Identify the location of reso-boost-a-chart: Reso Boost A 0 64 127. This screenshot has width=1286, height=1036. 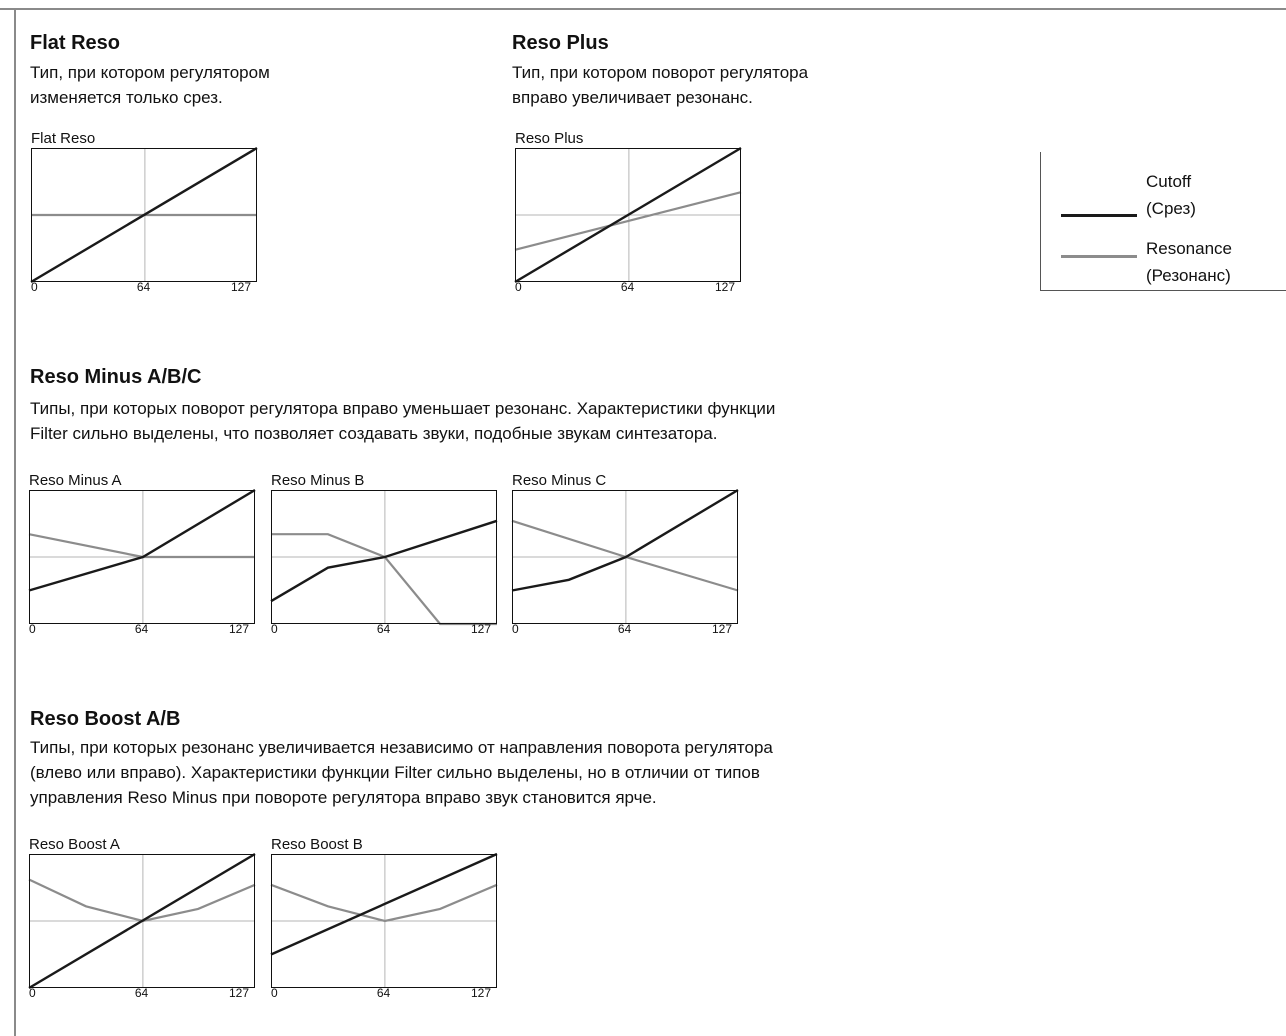
(144, 922).